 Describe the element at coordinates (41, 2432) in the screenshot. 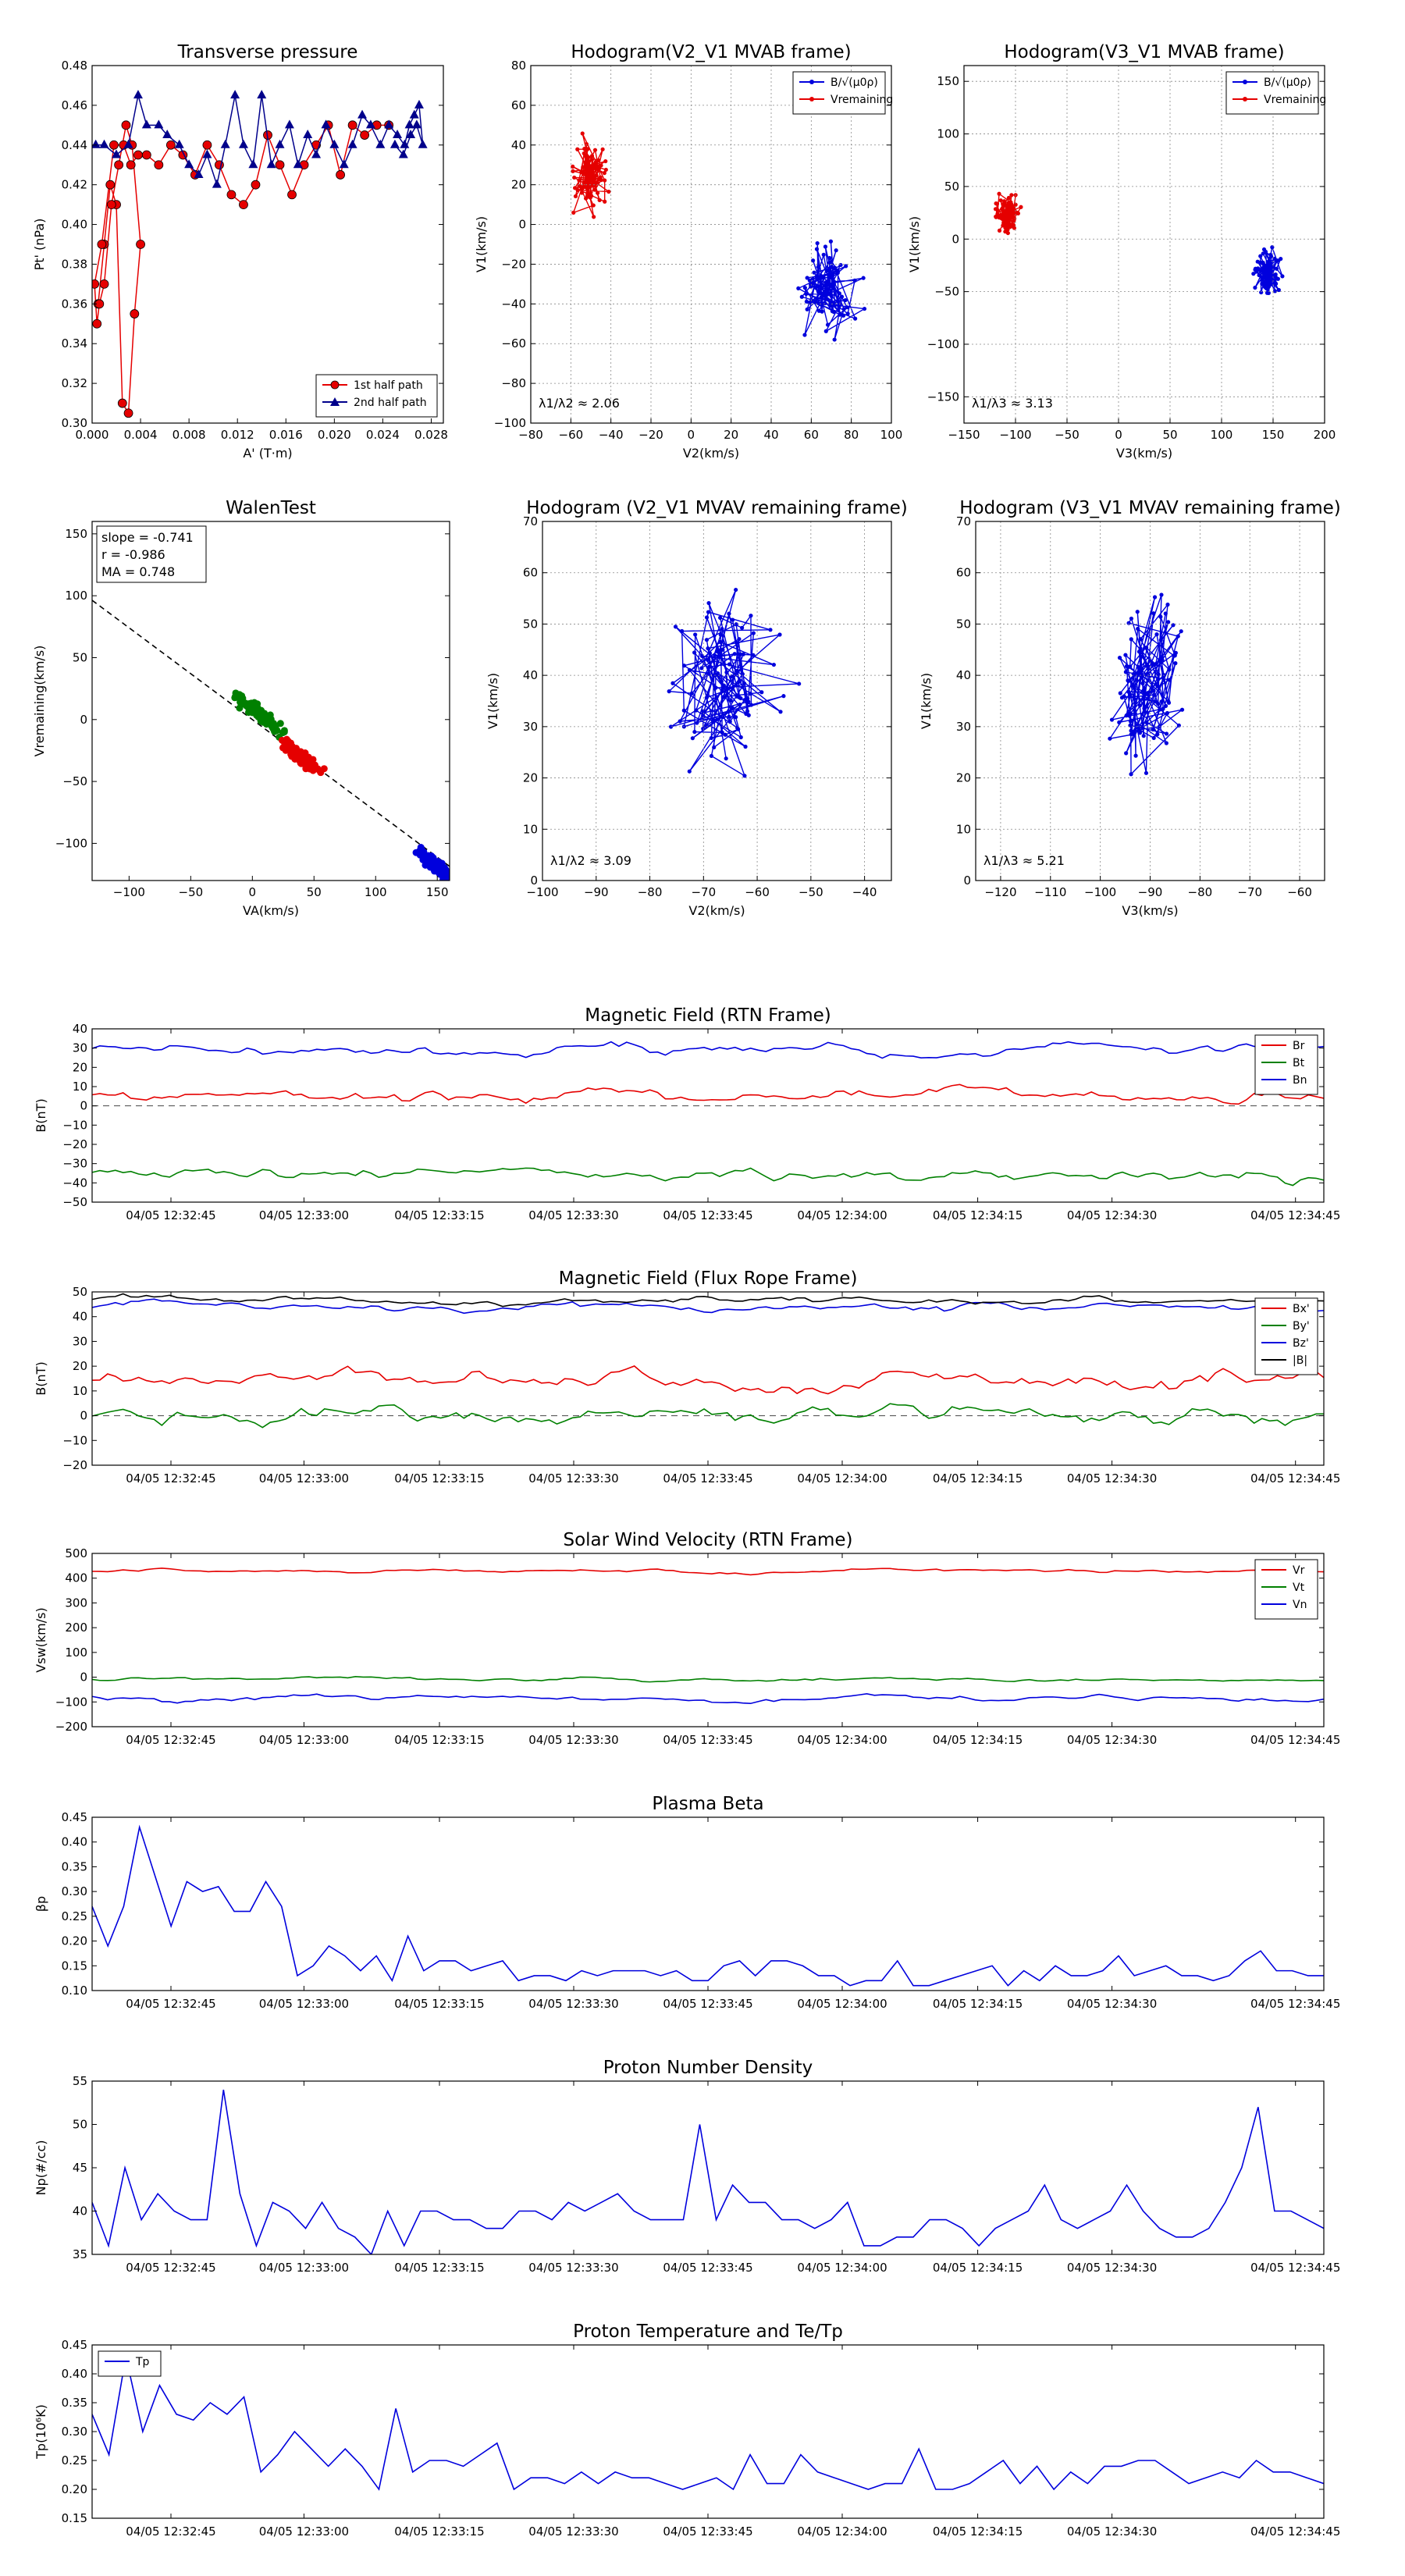

I see `y-axis-label: Tp(10⁶K)` at that location.